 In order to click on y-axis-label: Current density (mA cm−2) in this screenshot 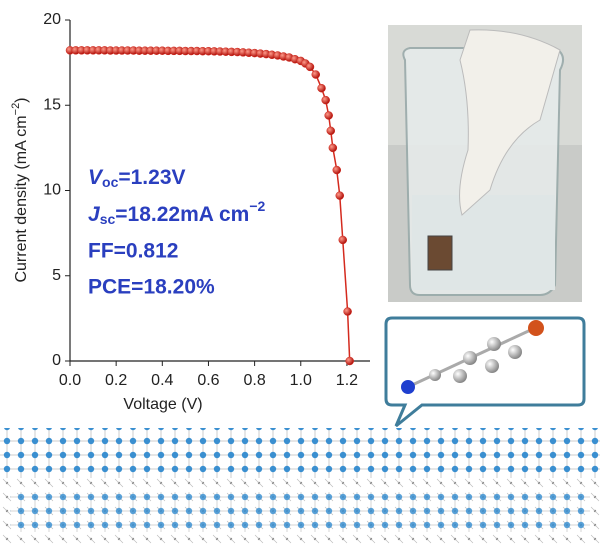, I will do `click(20, 189)`.